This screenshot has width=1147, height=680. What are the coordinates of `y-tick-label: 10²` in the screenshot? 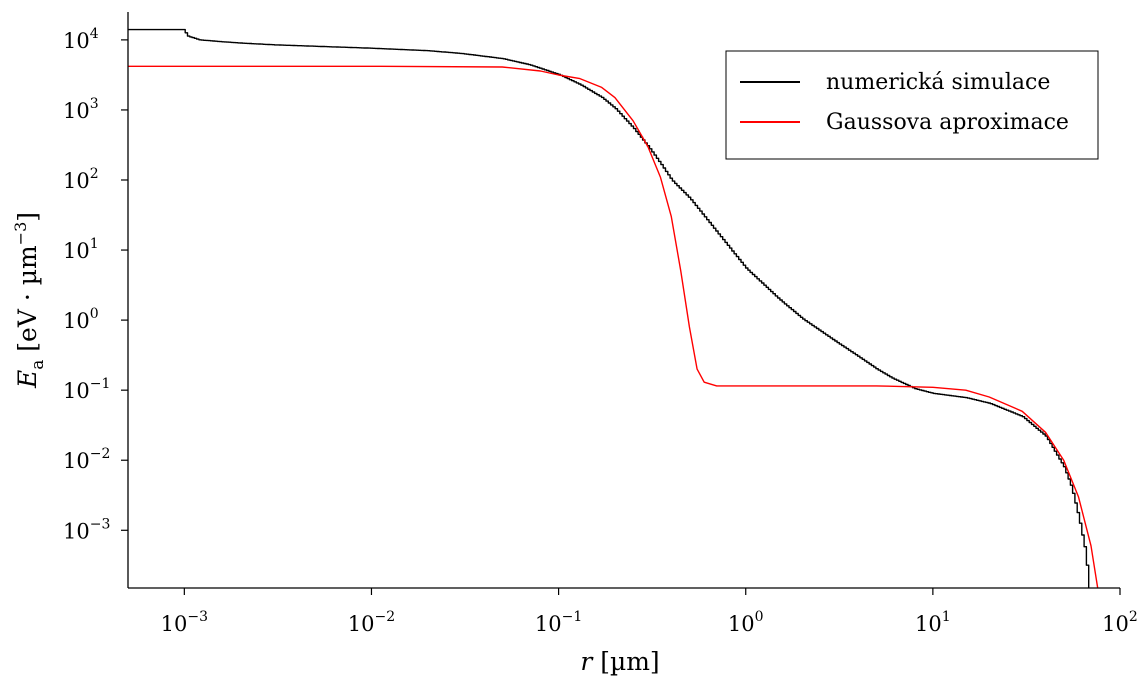 It's located at (81, 179).